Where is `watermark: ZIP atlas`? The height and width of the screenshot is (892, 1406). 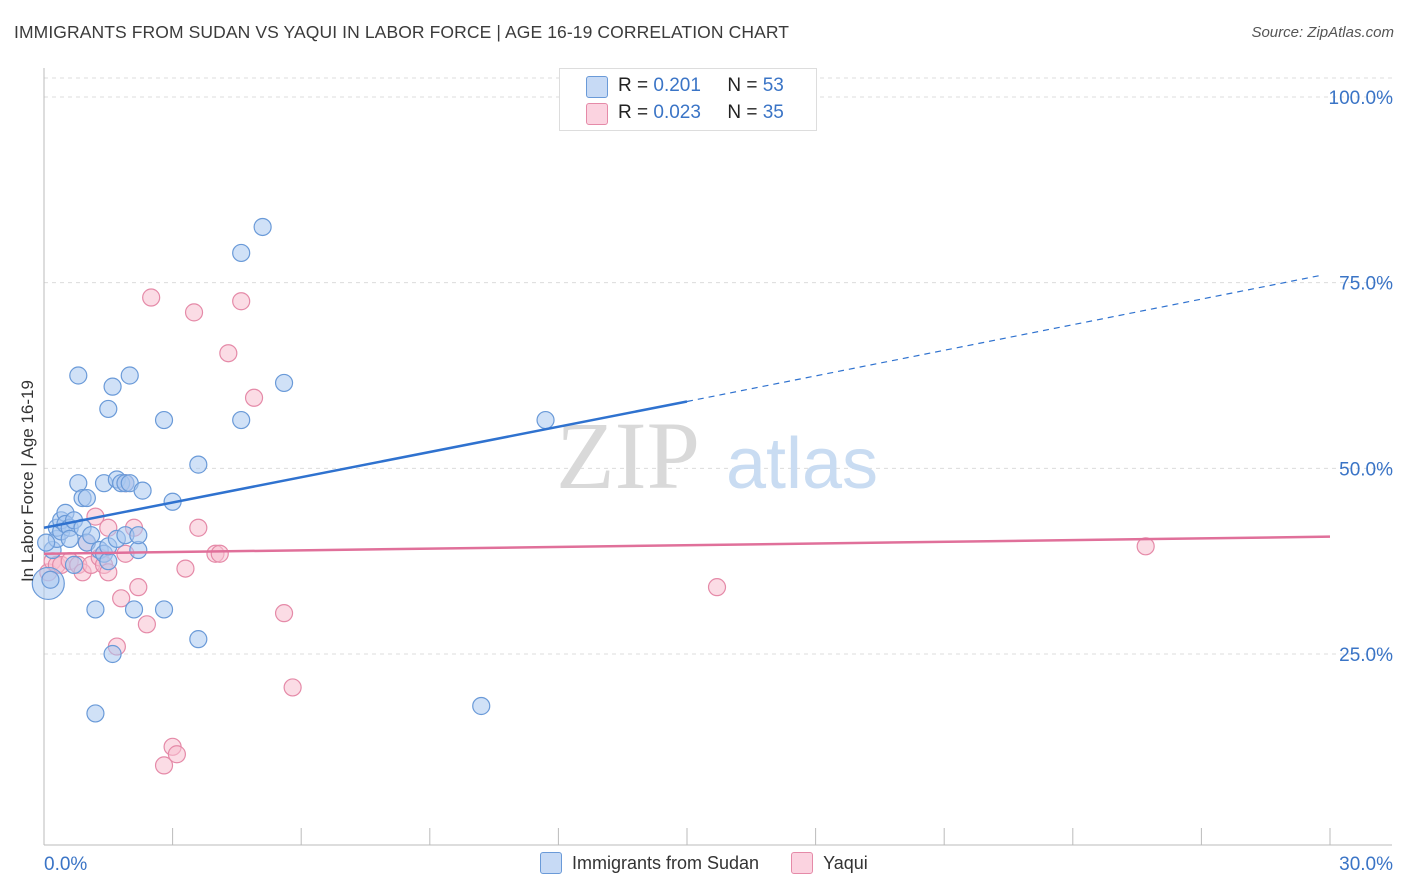 watermark: ZIP atlas is located at coordinates (717, 455).